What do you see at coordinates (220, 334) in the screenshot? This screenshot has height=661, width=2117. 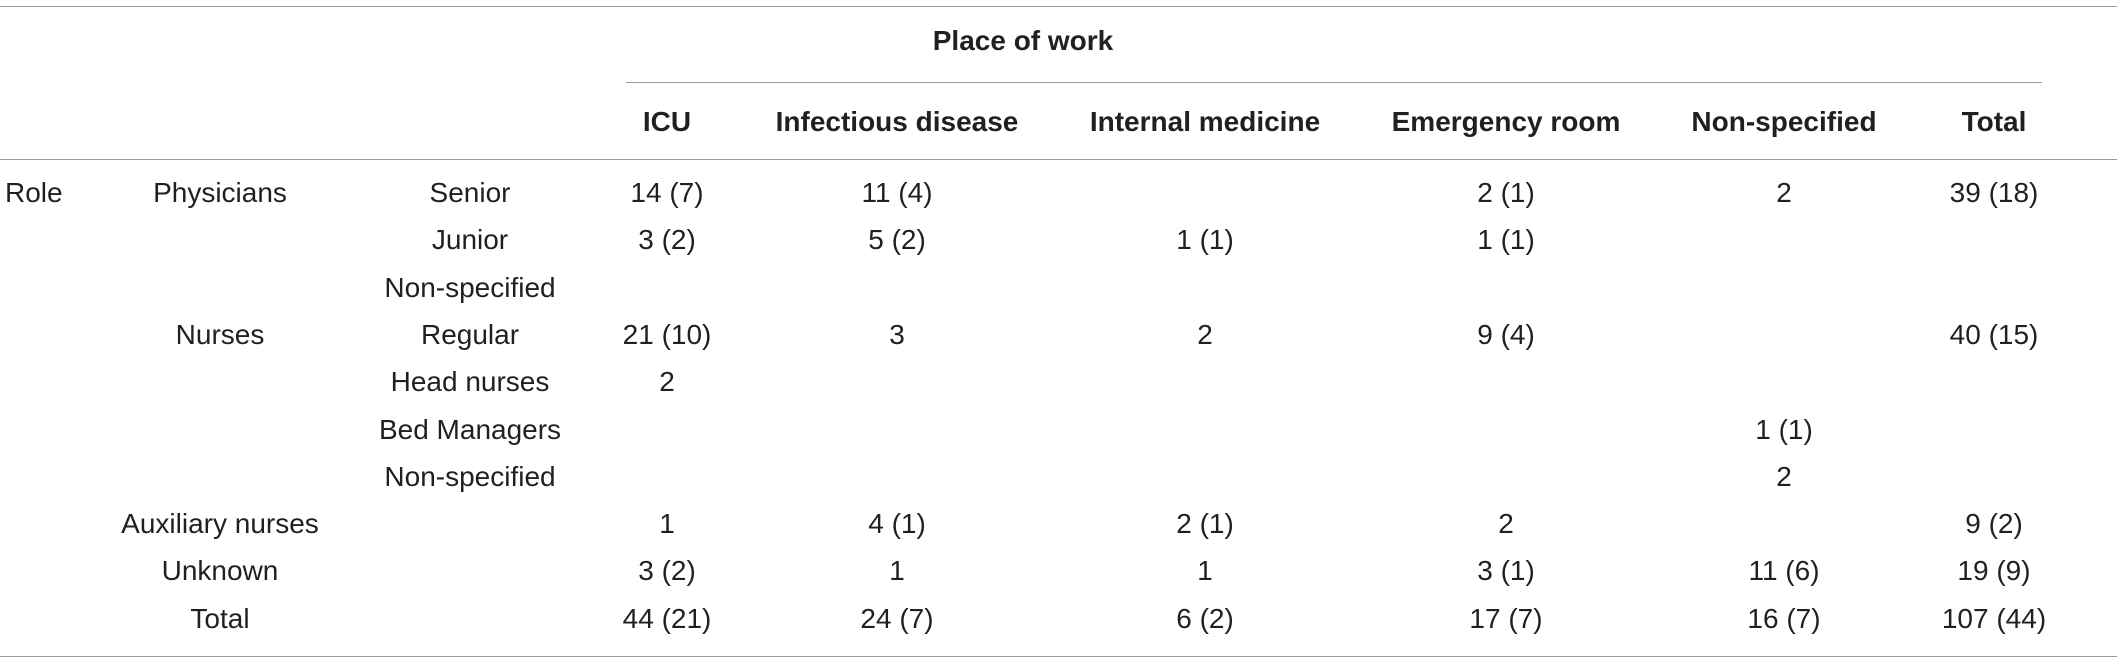 I see `row-role-label: Nurses` at bounding box center [220, 334].